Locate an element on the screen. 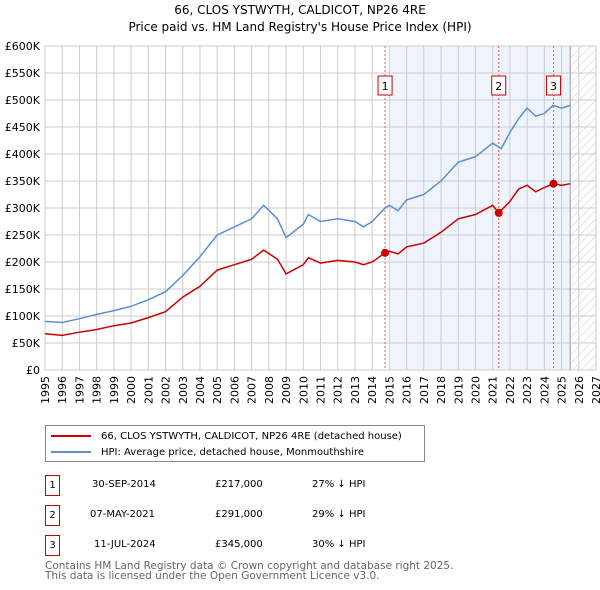 The image size is (600, 590). y-tick-label: £250K is located at coordinates (23, 235).